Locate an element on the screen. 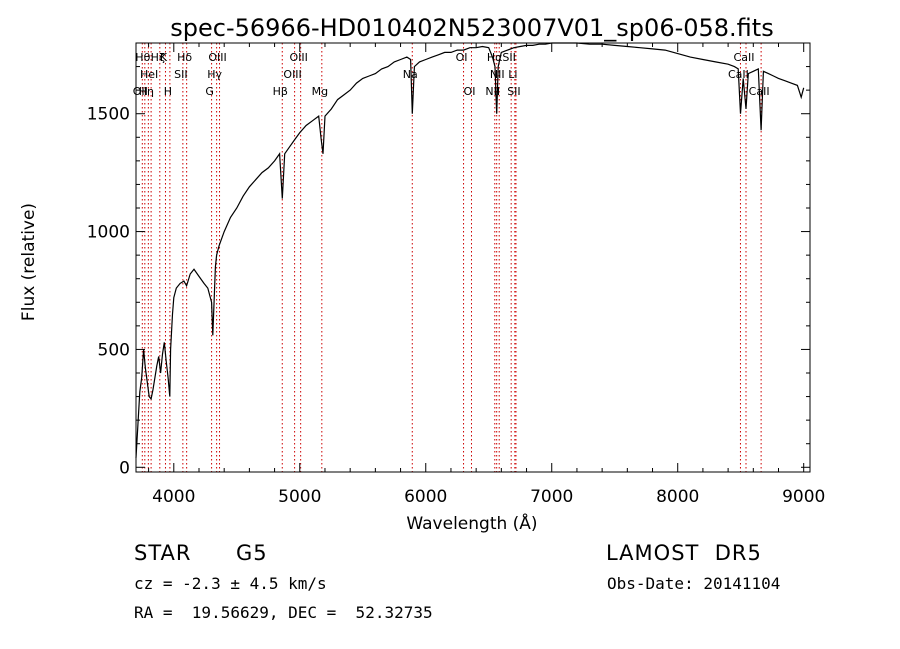 The height and width of the screenshot is (649, 900). y-axis-label: Flux (relative) is located at coordinates (29, 262).